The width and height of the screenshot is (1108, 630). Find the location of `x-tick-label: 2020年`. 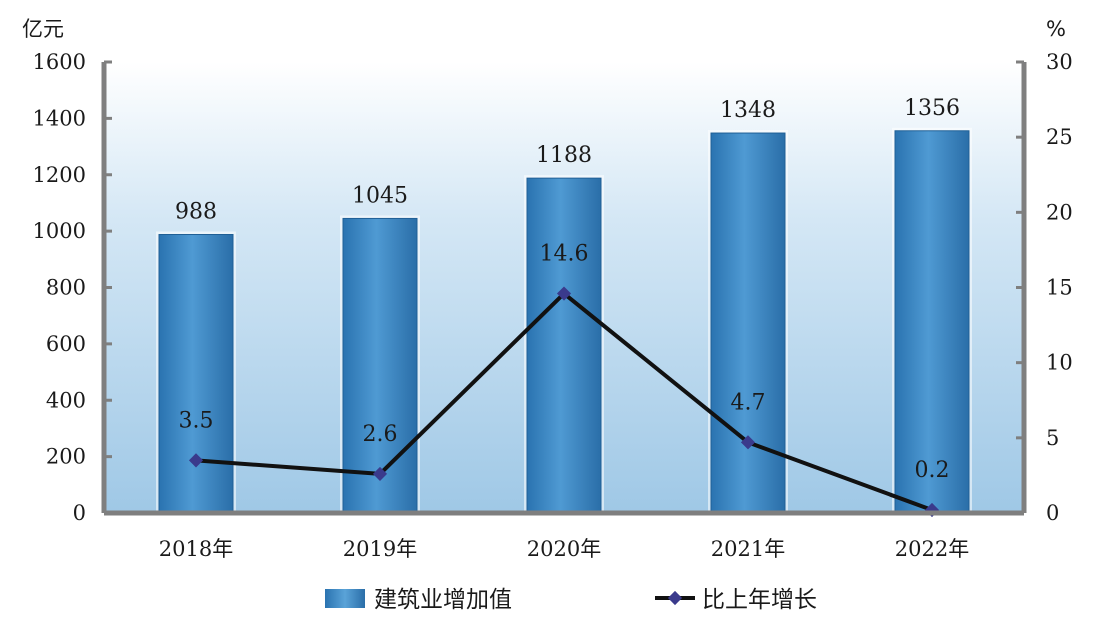

x-tick-label: 2020年 is located at coordinates (564, 549).